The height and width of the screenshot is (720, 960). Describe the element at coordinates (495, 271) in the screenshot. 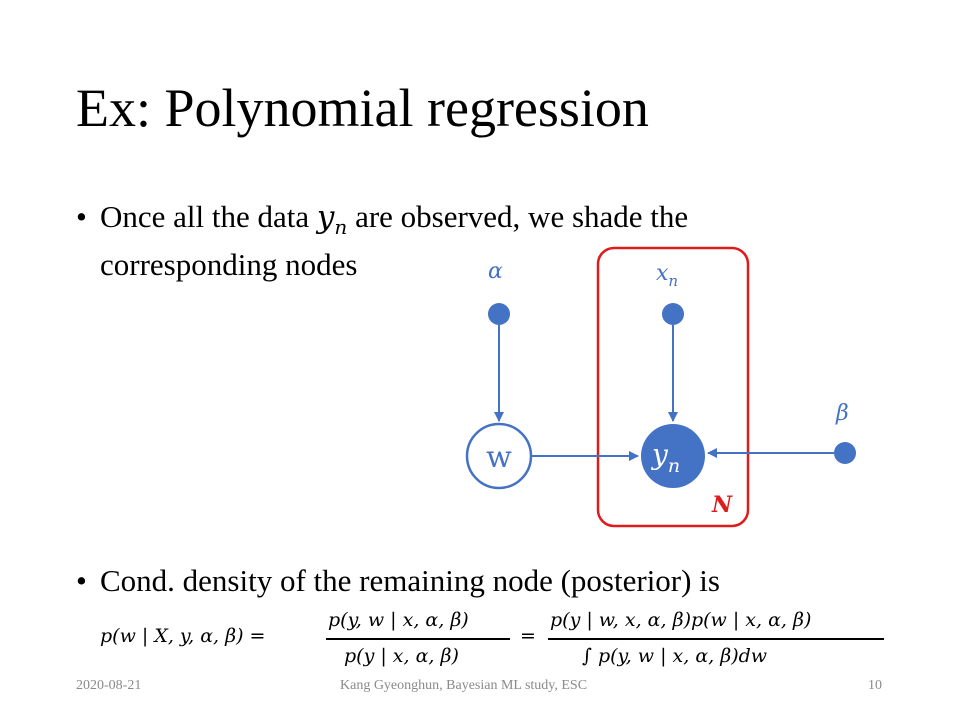

I see `alpha-label: α` at that location.